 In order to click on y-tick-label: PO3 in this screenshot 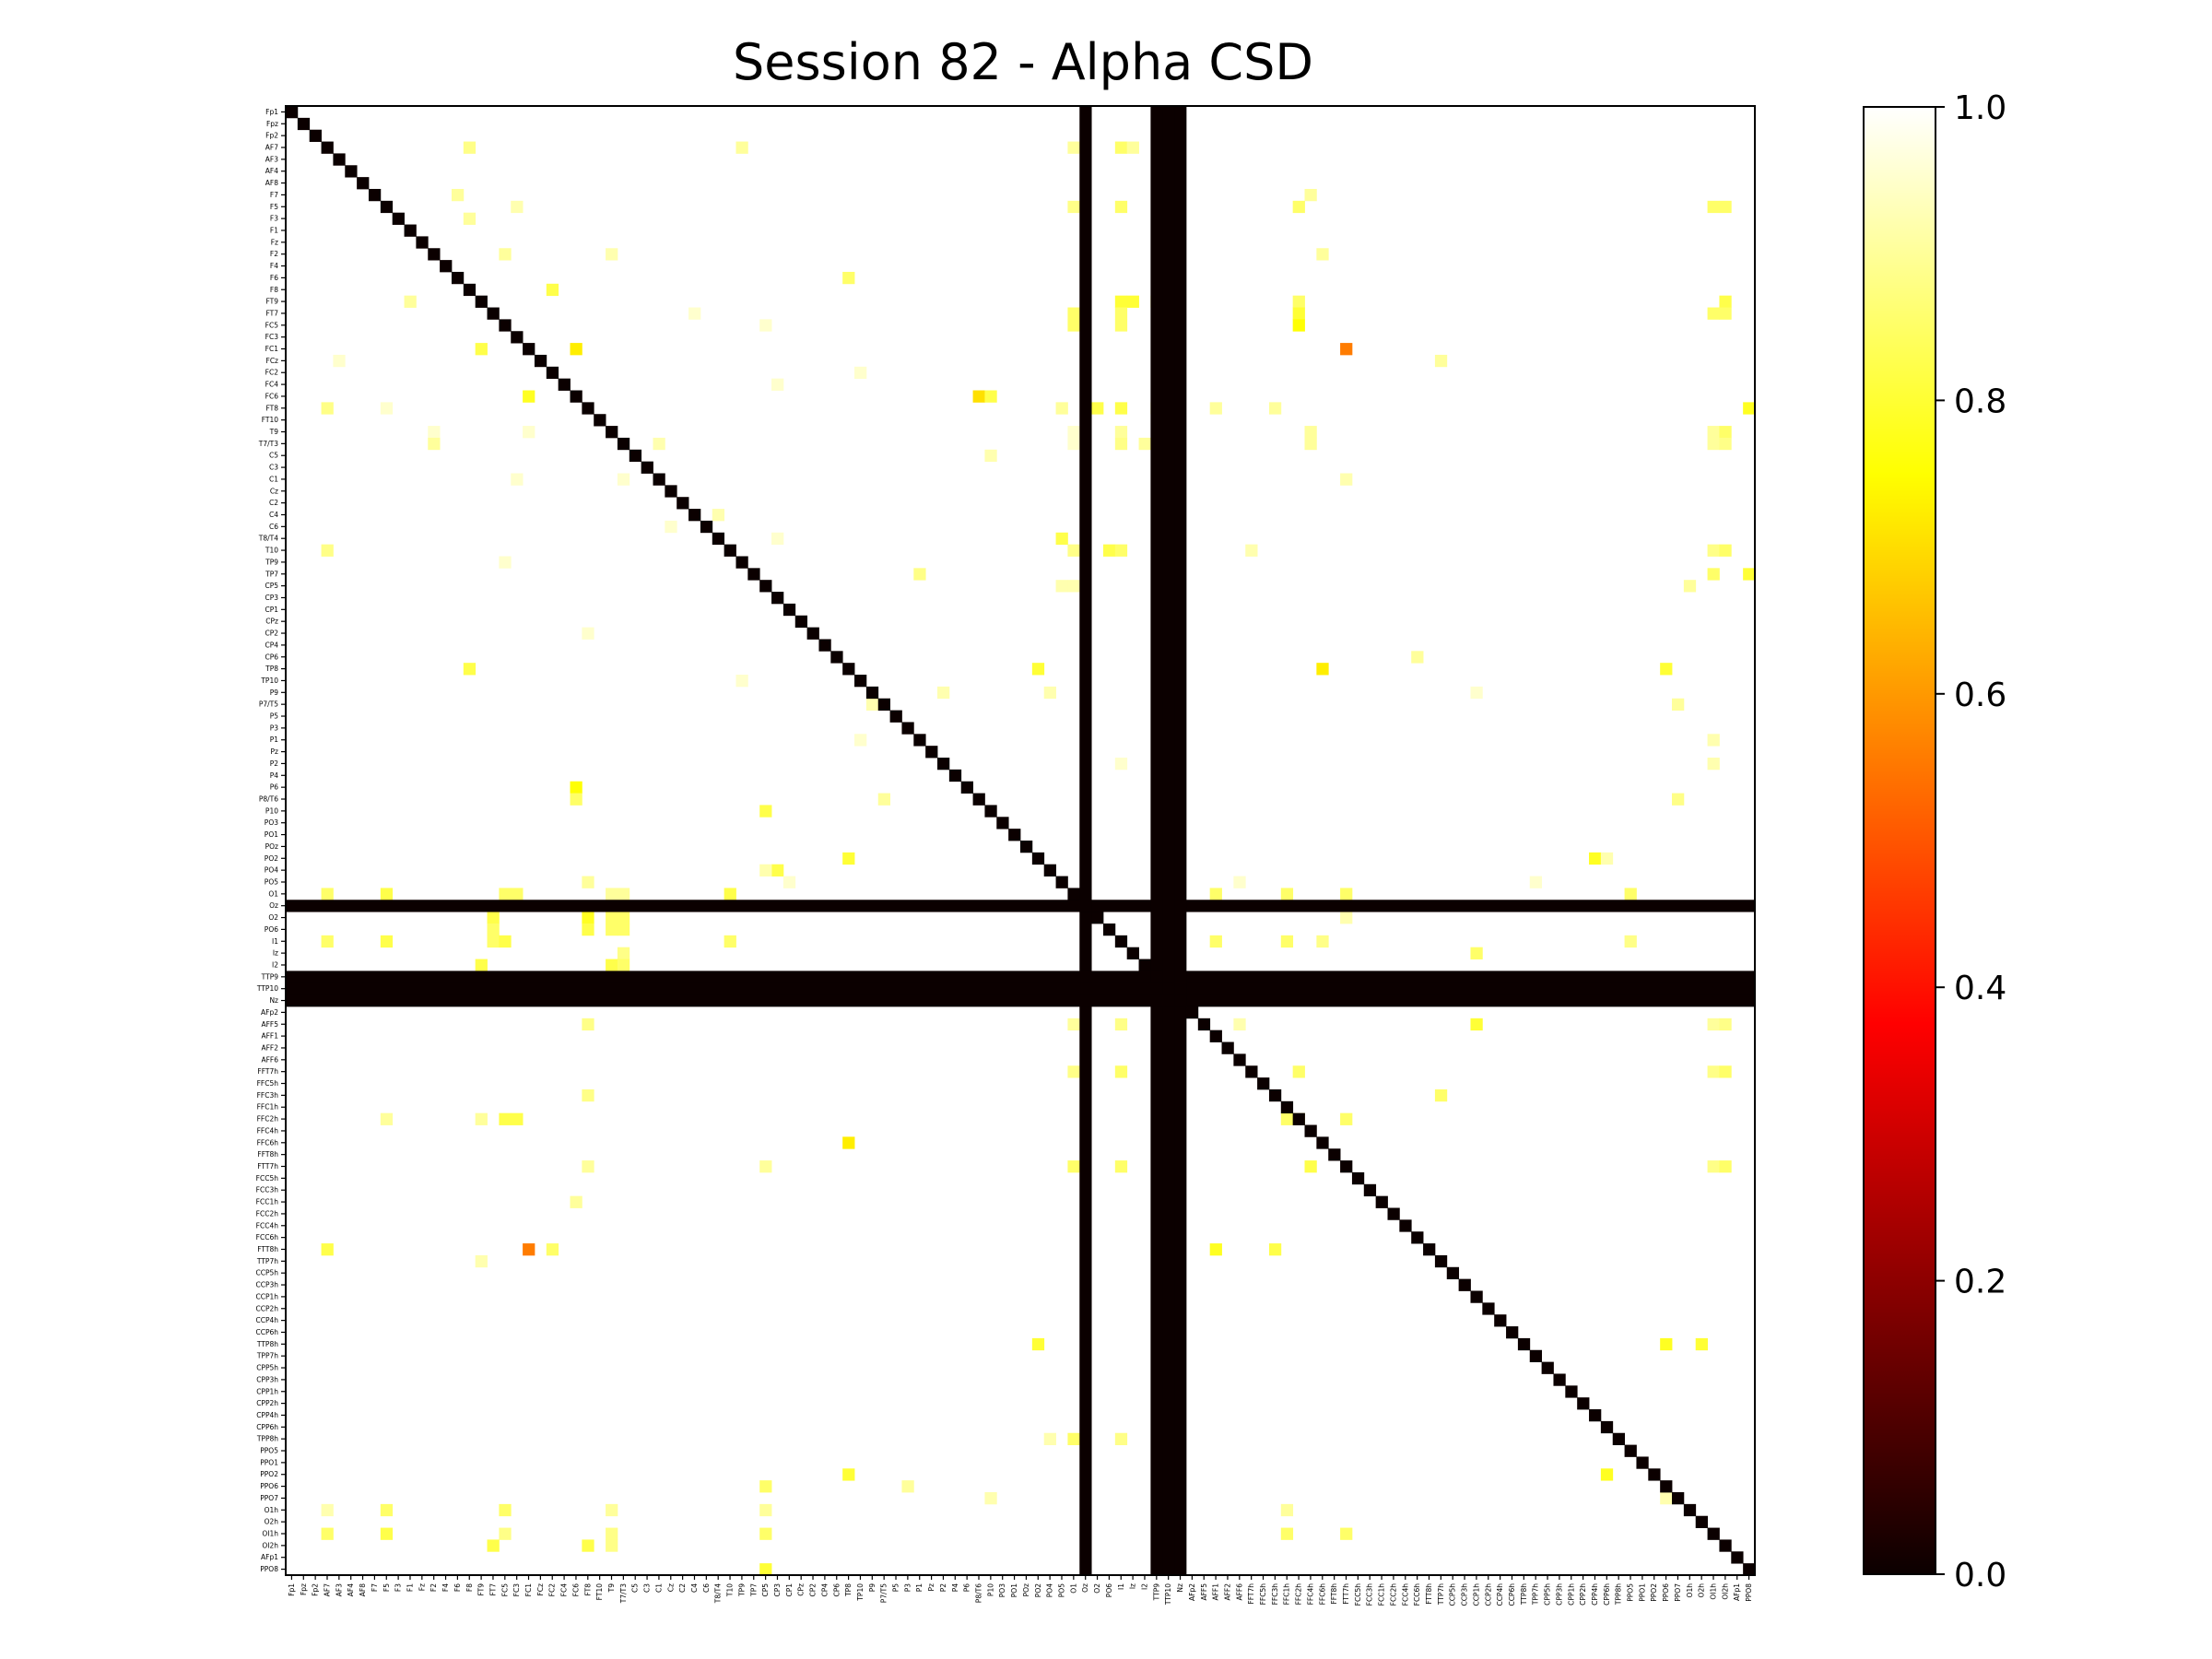, I will do `click(271, 822)`.